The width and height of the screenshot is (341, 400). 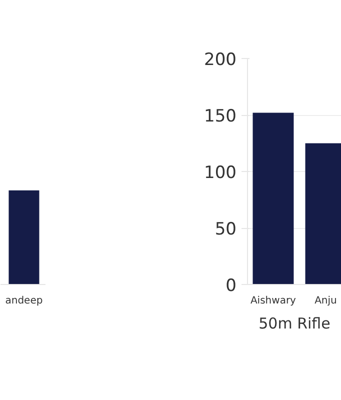 I want to click on y-tick-label: 150, so click(x=220, y=116).